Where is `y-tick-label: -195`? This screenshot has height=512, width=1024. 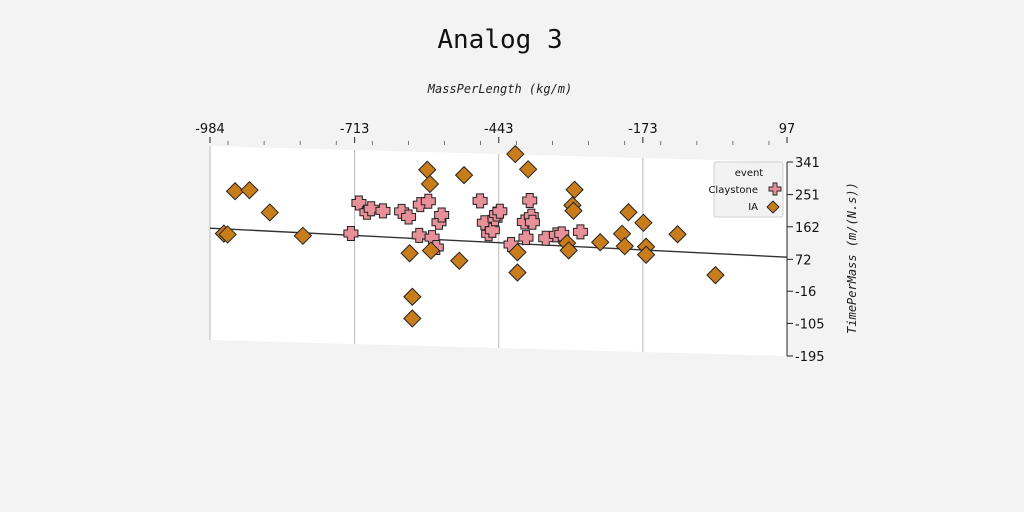
y-tick-label: -195 is located at coordinates (810, 357).